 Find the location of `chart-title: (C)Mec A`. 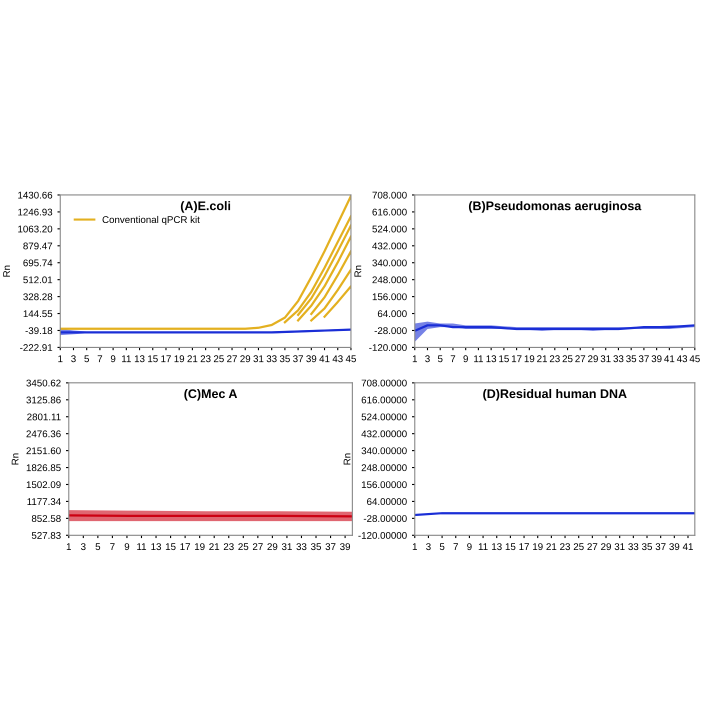

chart-title: (C)Mec A is located at coordinates (211, 394).